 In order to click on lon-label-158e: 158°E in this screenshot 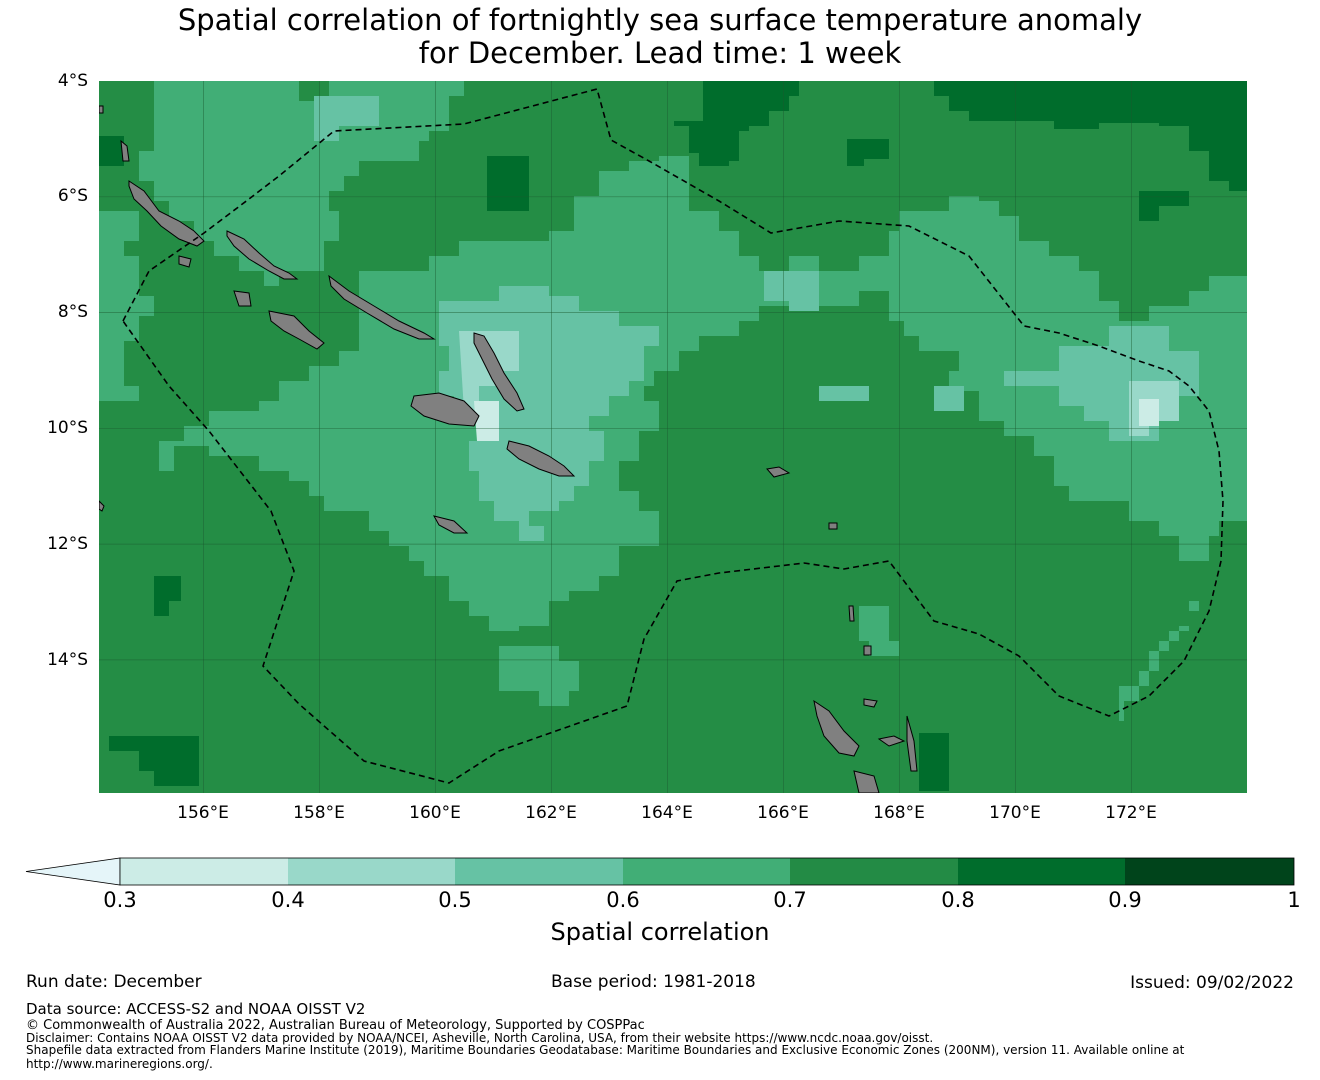, I will do `click(319, 813)`.